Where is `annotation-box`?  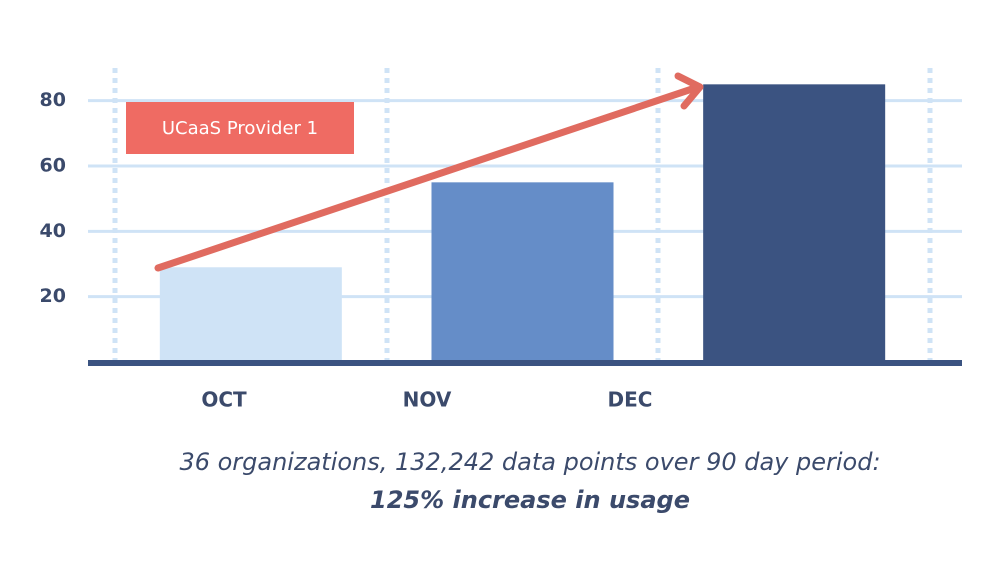
annotation-box is located at coordinates (240, 128).